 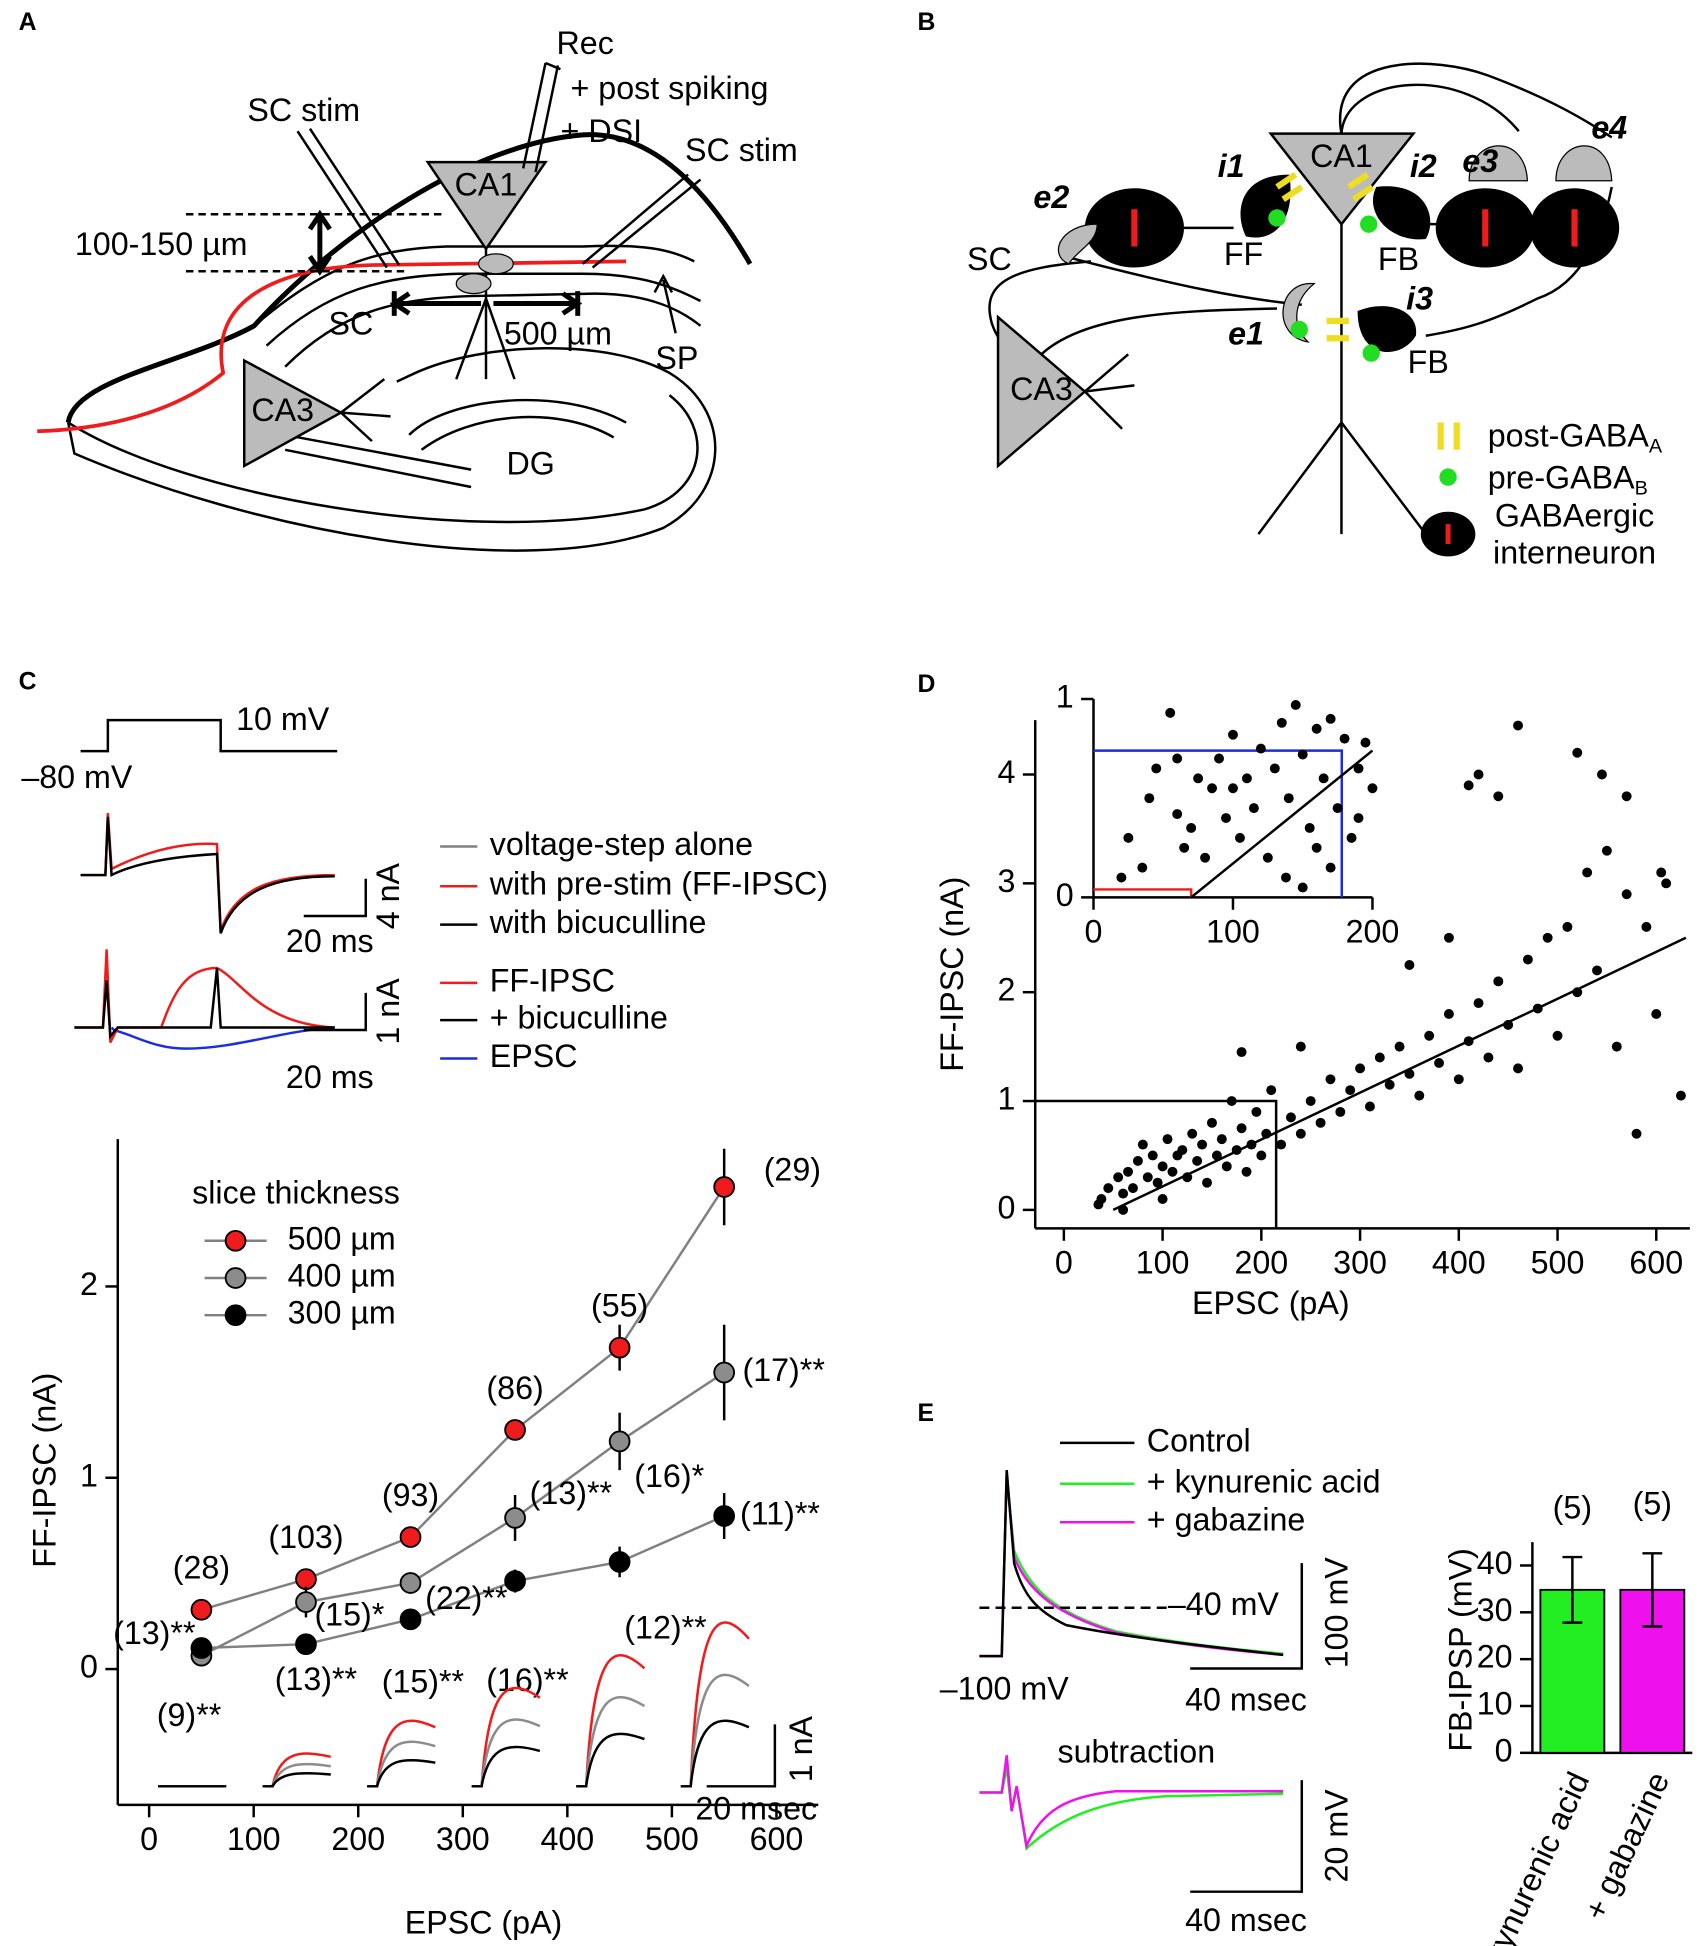 What do you see at coordinates (1495, 1657) in the screenshot?
I see `y-tick-label: 20` at bounding box center [1495, 1657].